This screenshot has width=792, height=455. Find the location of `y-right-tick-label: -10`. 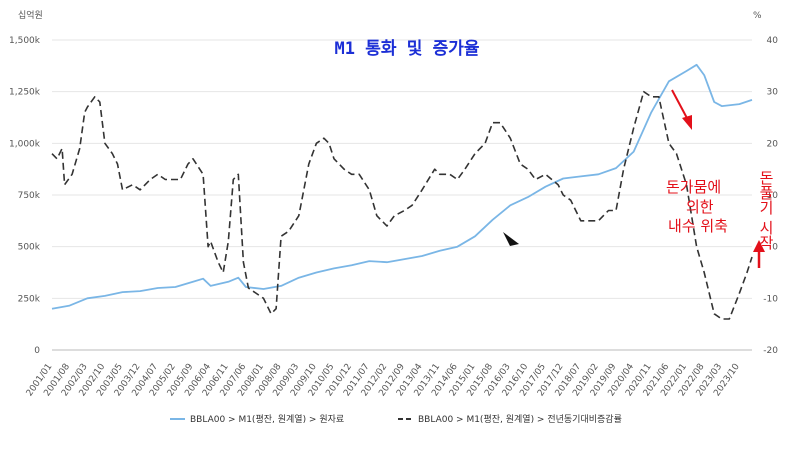

y-right-tick-label: -10 is located at coordinates (770, 299).